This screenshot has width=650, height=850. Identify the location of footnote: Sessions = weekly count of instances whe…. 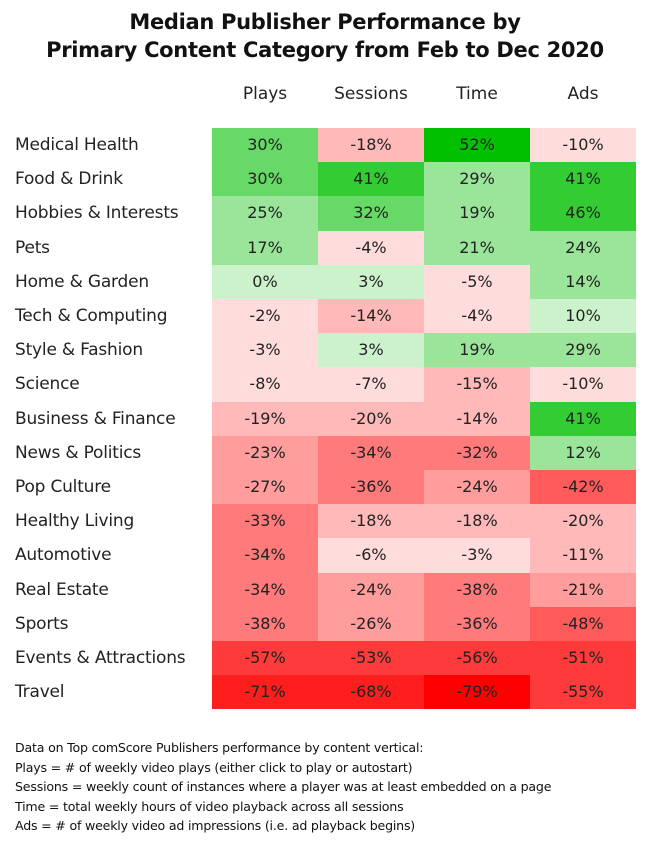
(283, 786).